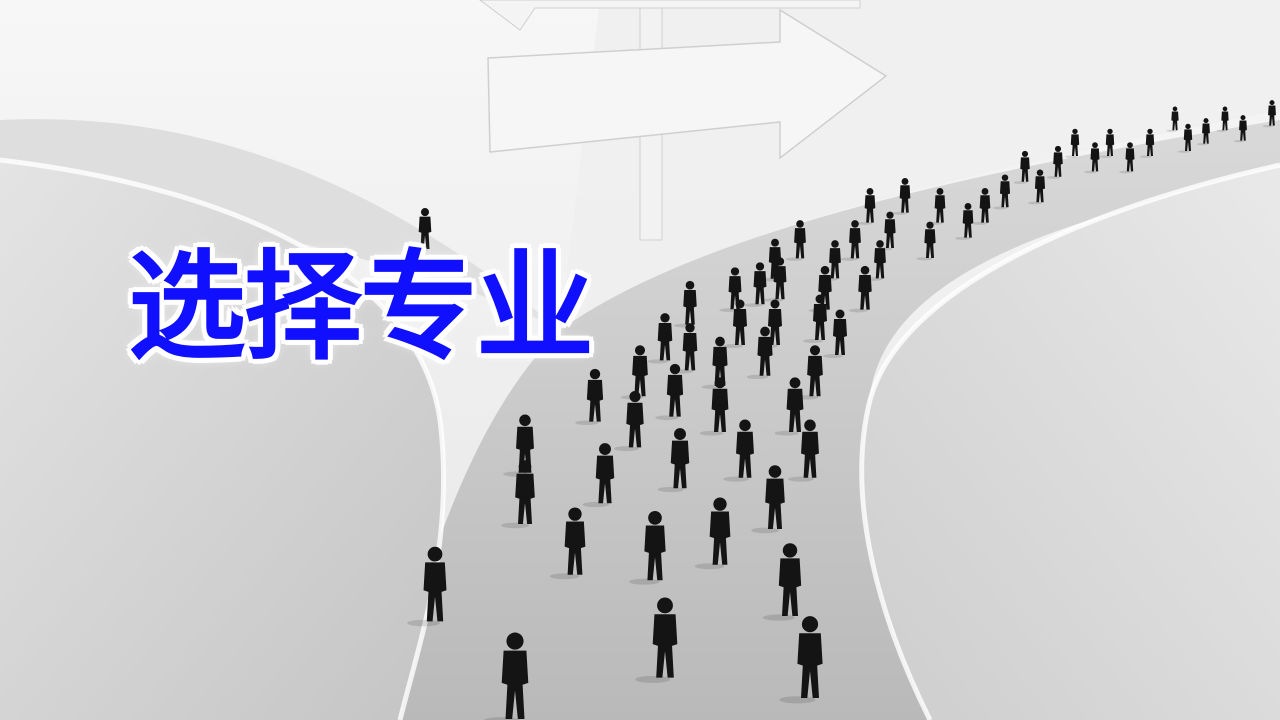 The image size is (1280, 720). Describe the element at coordinates (687, 84) in the screenshot. I see `sign-arrow-right` at that location.